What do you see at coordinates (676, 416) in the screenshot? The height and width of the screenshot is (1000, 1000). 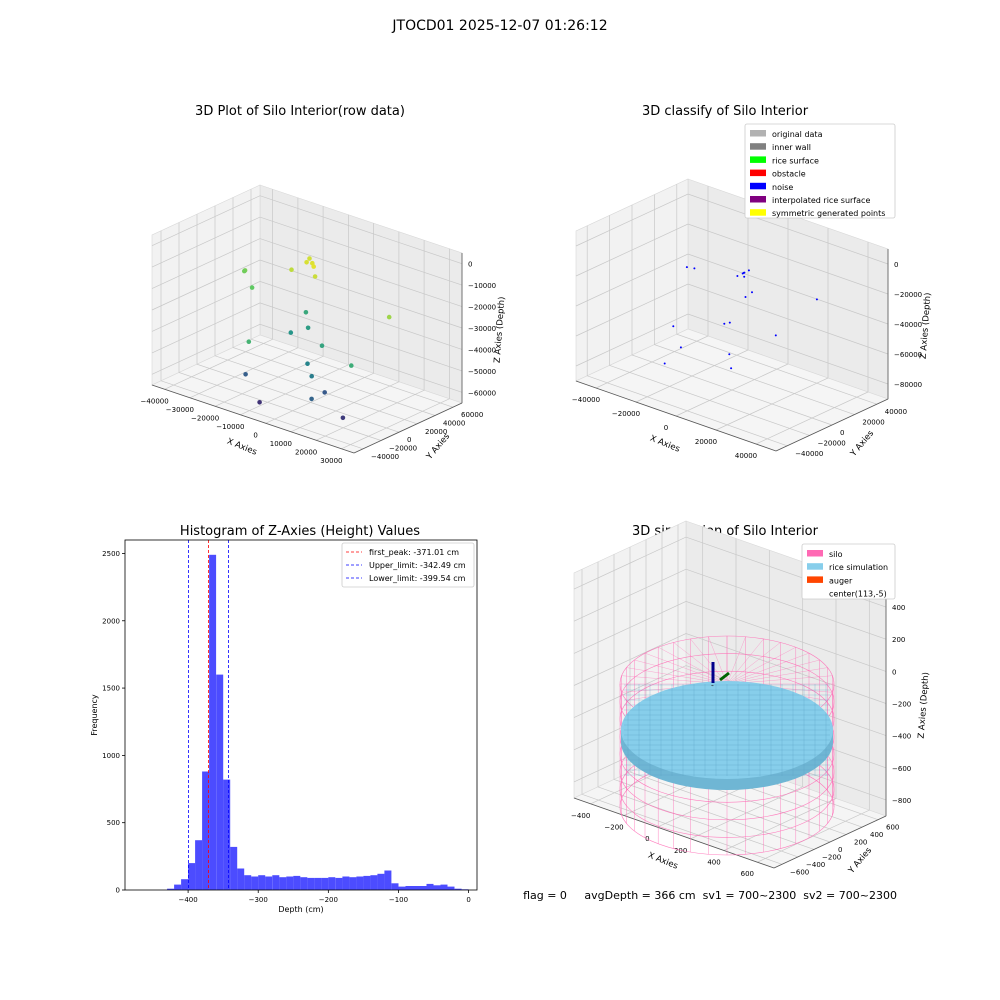 I see `p2-x-axis-line` at bounding box center [676, 416].